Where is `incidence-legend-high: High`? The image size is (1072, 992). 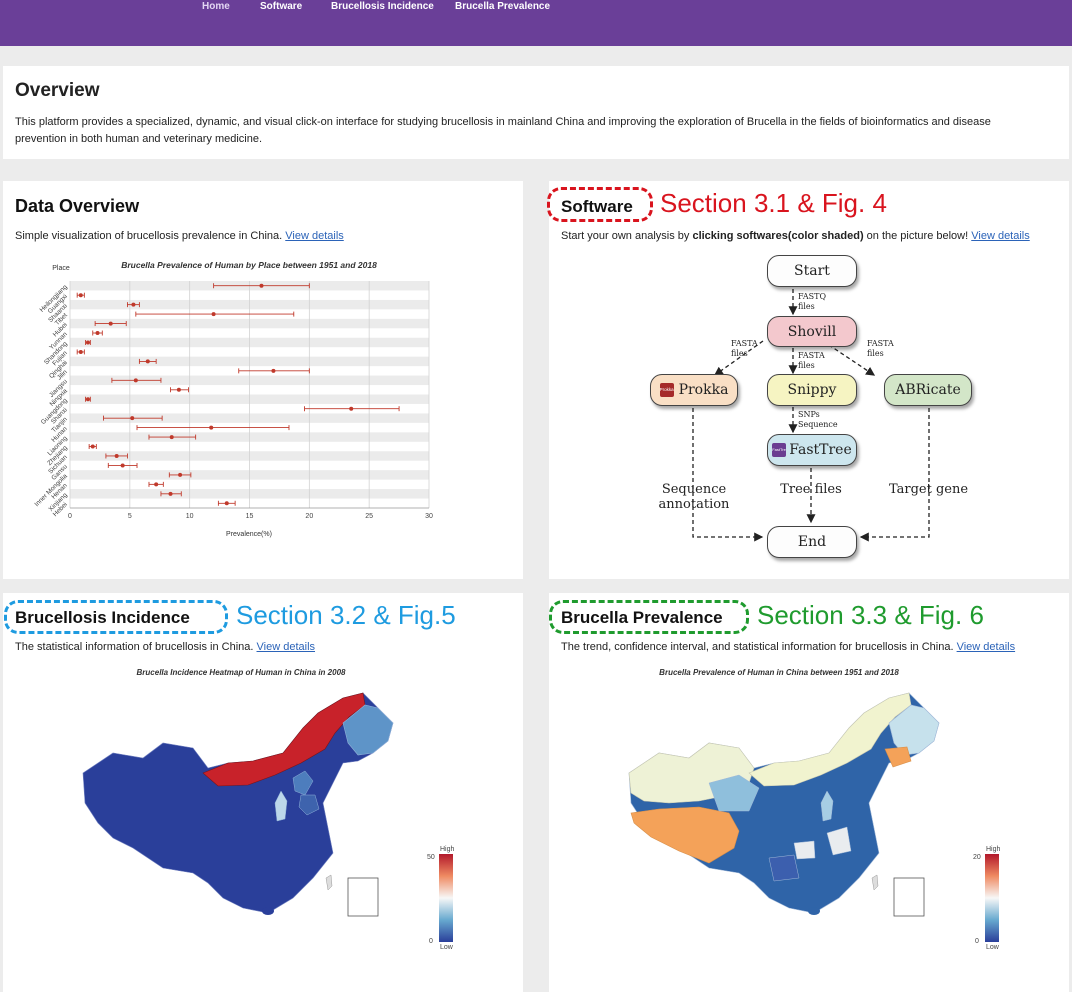
incidence-legend-high: High is located at coordinates (447, 849).